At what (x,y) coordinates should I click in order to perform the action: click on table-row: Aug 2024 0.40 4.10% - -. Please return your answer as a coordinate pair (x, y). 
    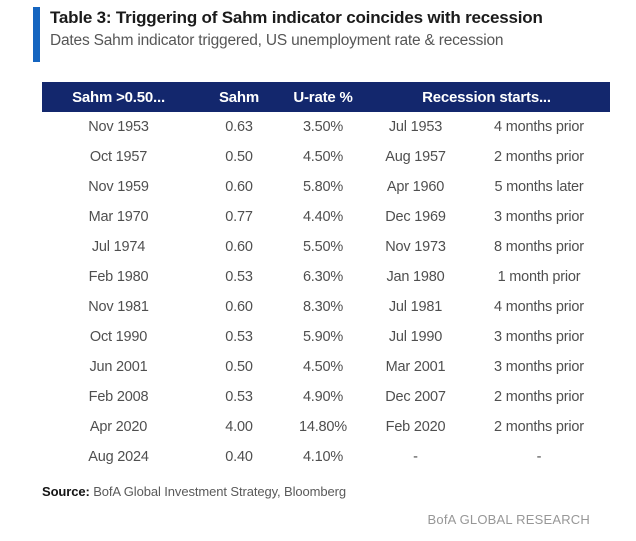
    Looking at the image, I should click on (326, 457).